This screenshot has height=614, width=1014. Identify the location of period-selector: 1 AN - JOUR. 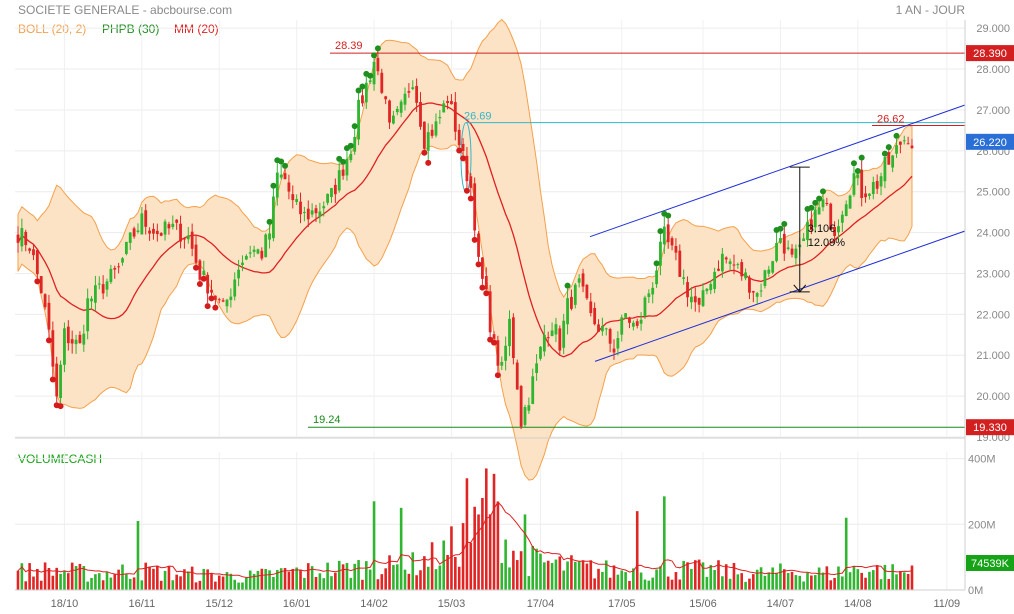
(930, 10).